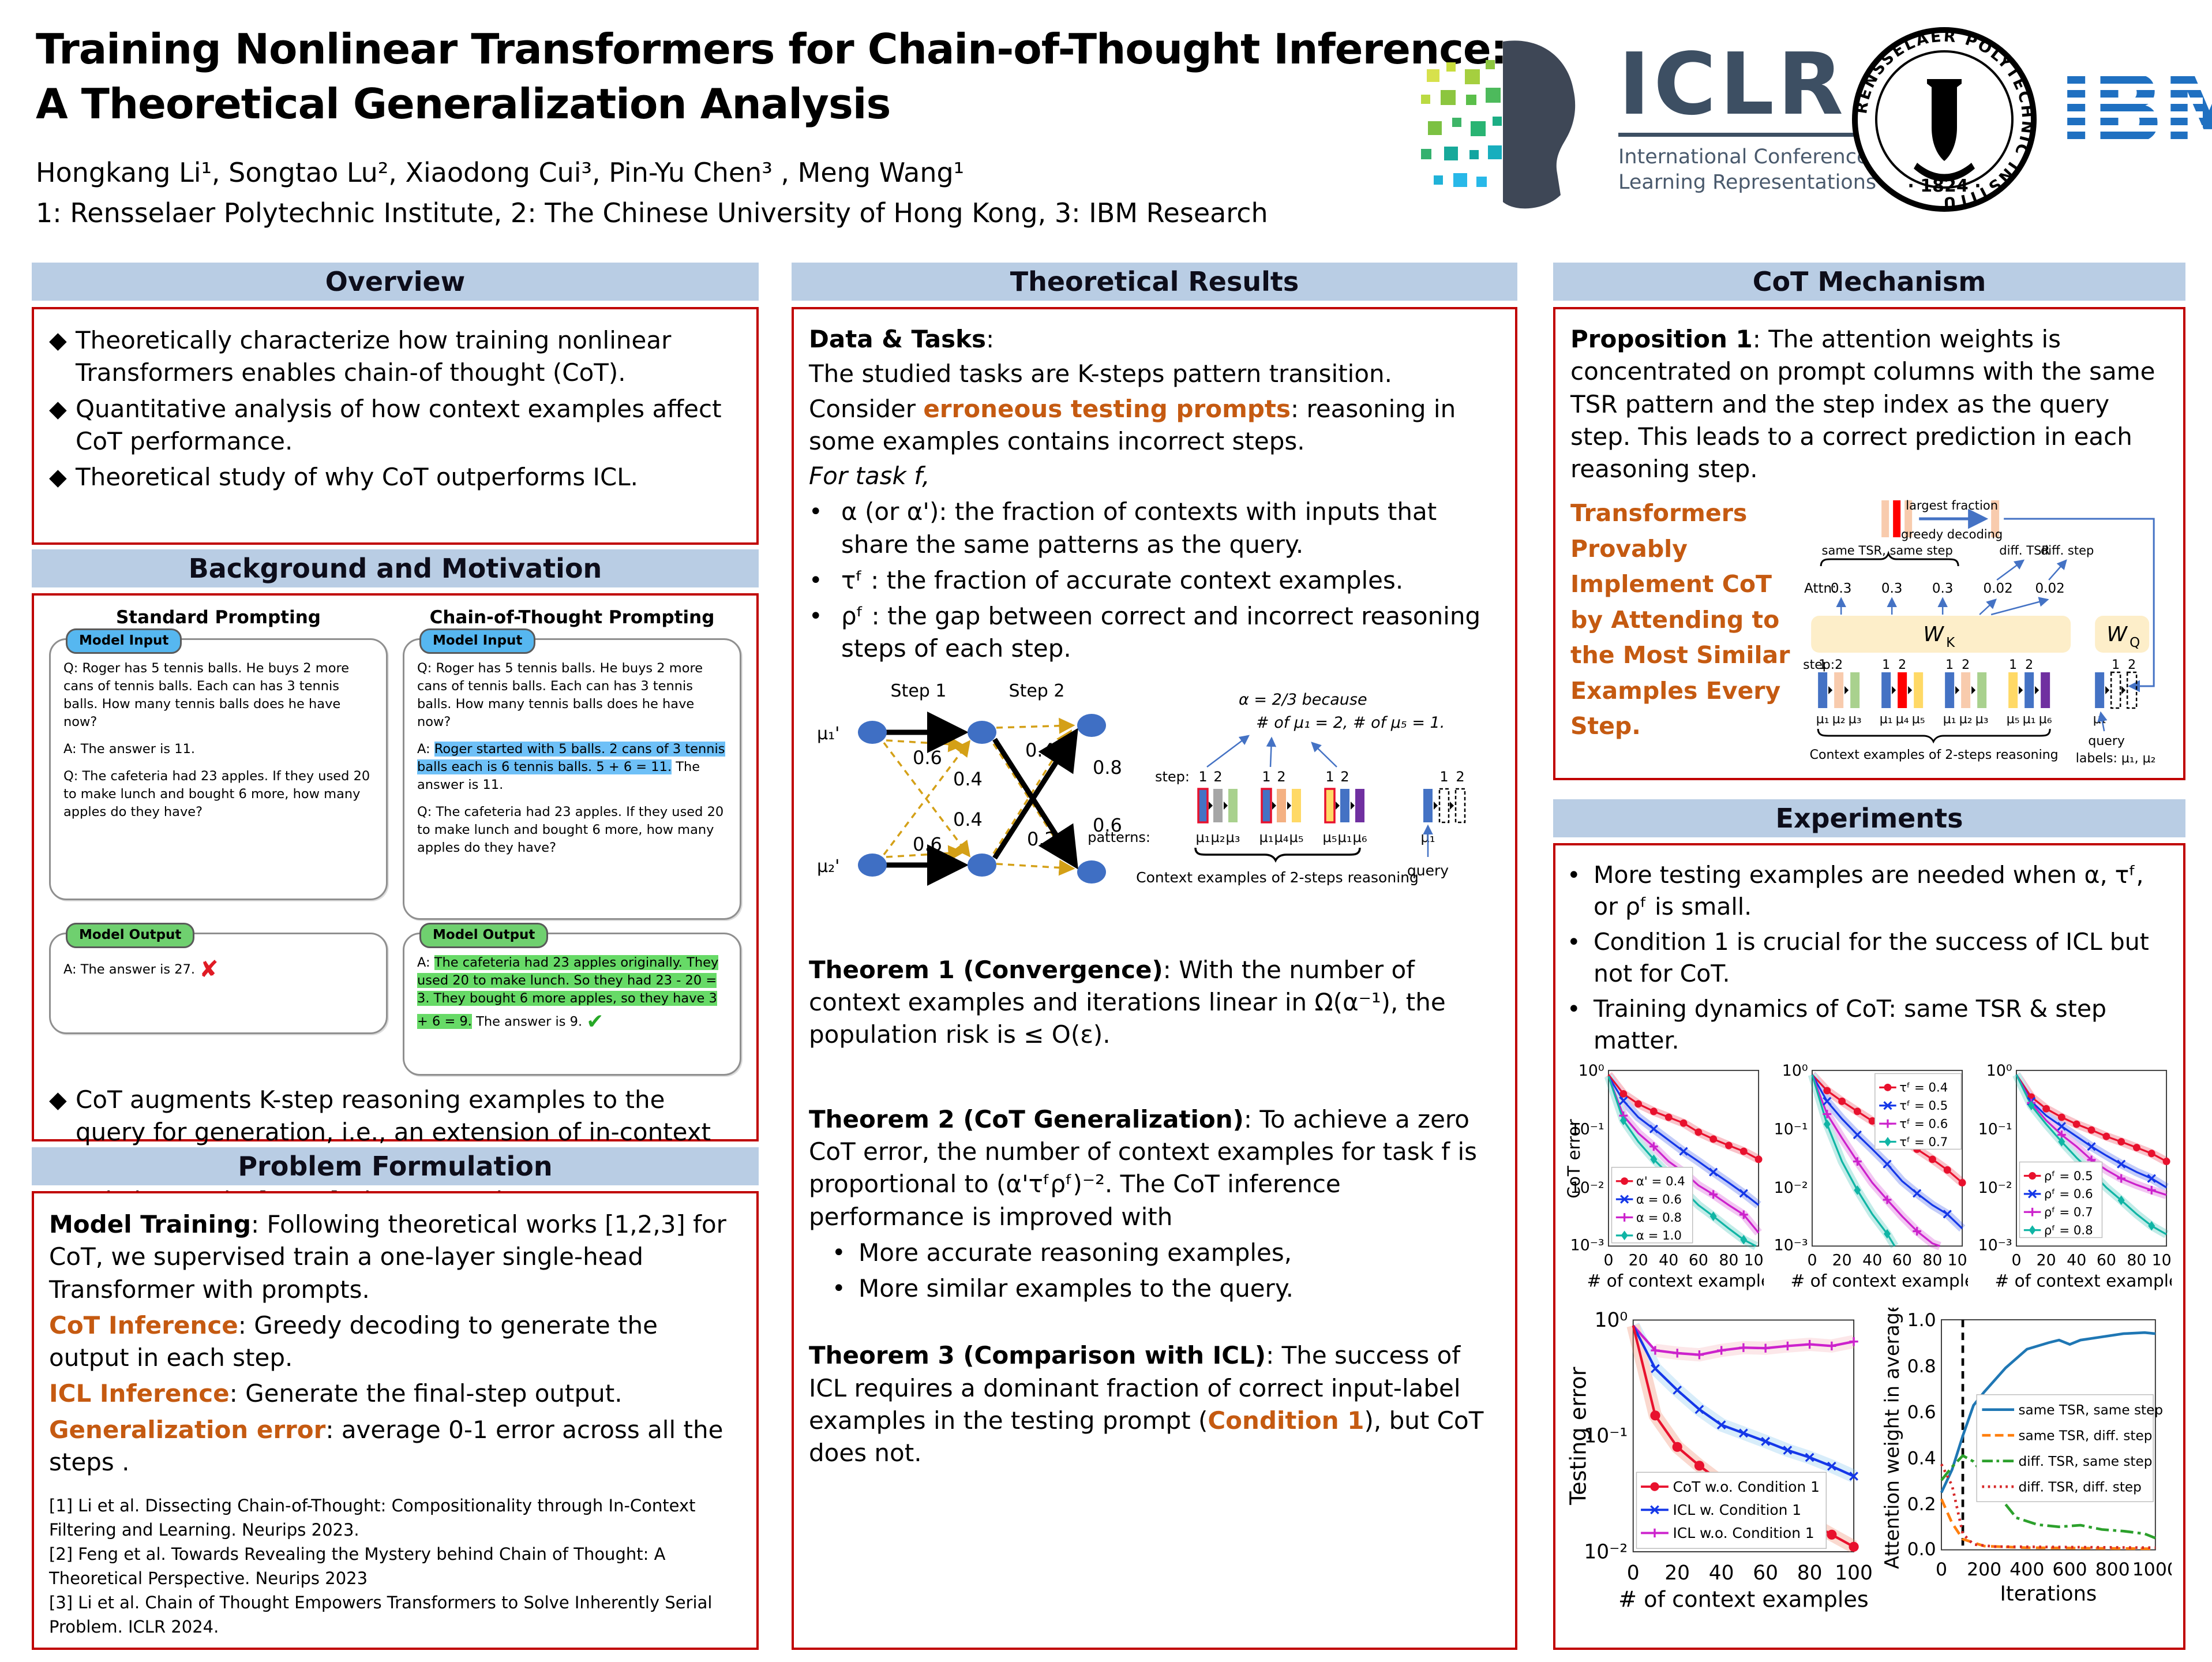 The width and height of the screenshot is (2212, 1662). I want to click on plotC-xticks: 0 20 40 60 80 100, so click(2091, 1260).